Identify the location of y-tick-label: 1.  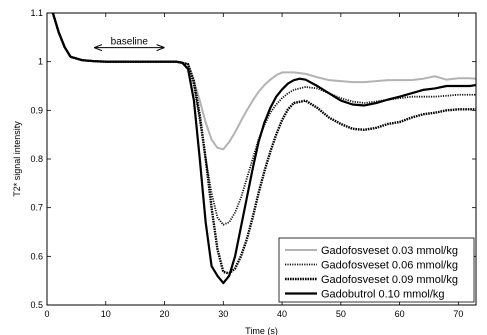
(40, 62).